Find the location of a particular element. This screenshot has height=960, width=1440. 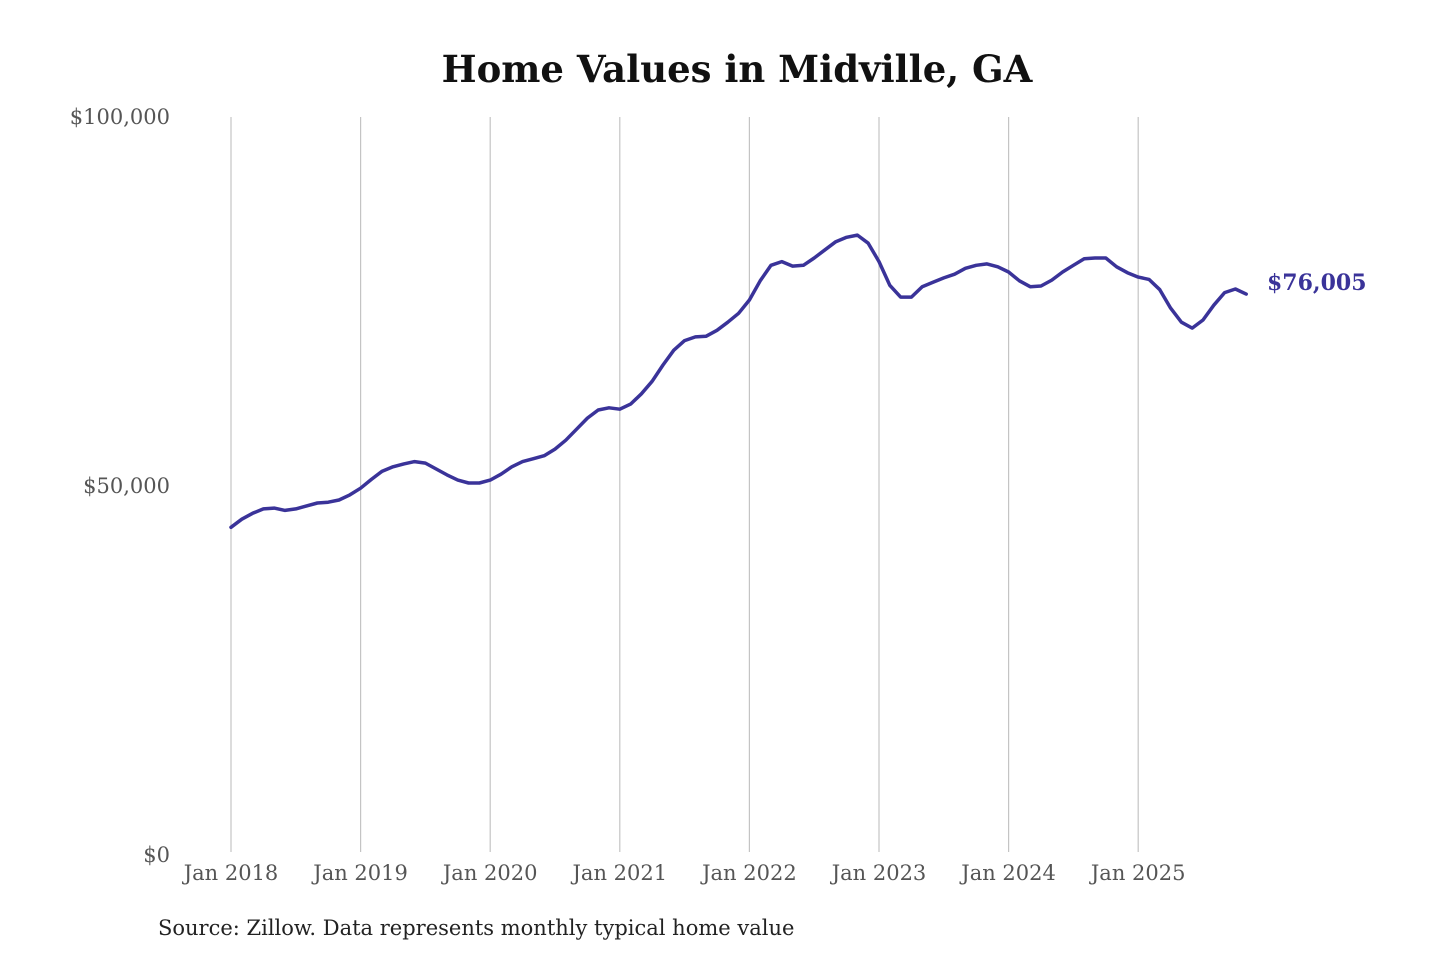

y-axis: $0 $50,000 $100,000 is located at coordinates (120, 486).